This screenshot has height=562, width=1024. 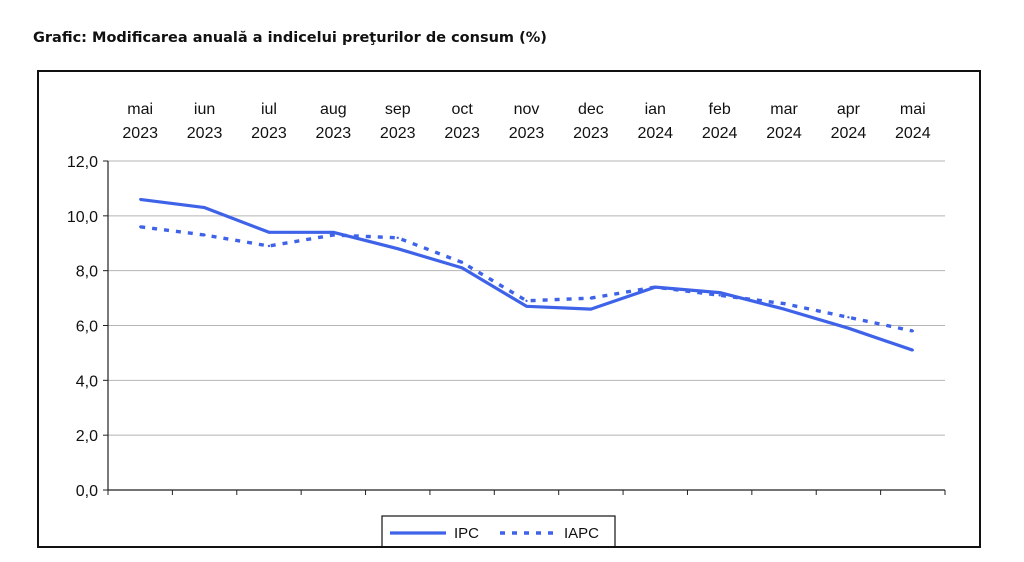 What do you see at coordinates (655, 109) in the screenshot?
I see `x-tick-label-month: ian` at bounding box center [655, 109].